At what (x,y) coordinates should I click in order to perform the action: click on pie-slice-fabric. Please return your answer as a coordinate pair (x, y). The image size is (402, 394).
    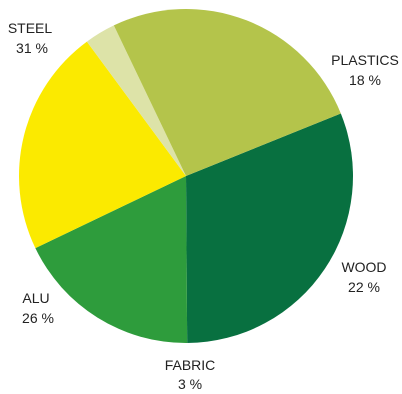
    Looking at the image, I should click on (136, 100).